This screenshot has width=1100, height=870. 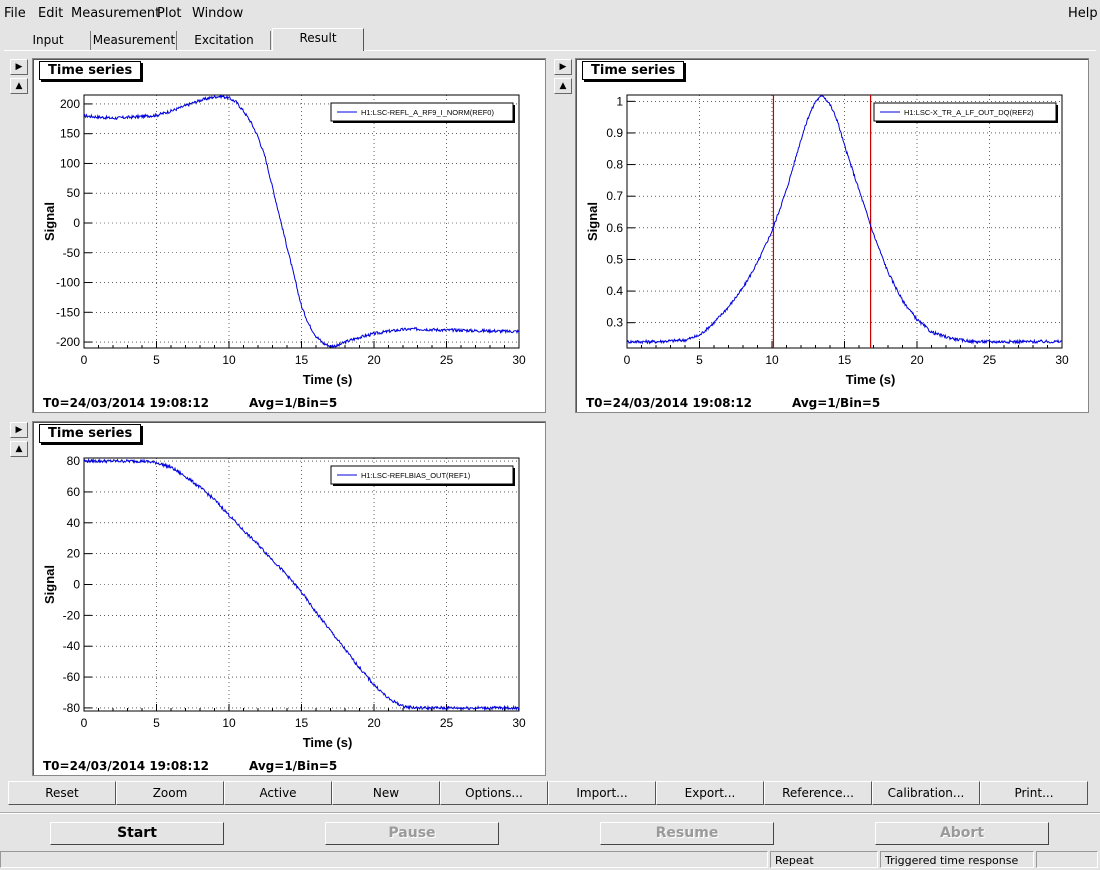 I want to click on y-tick-label: 60, so click(x=74, y=492).